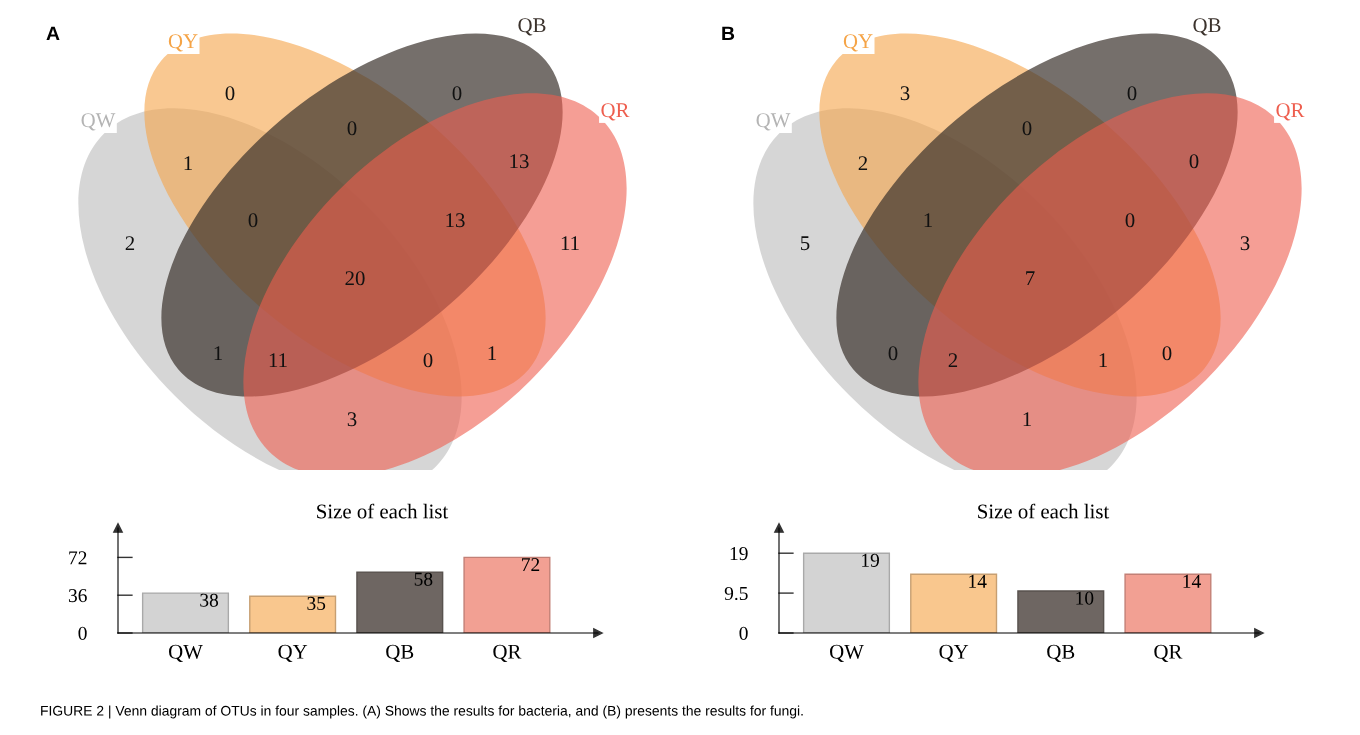 The image size is (1360, 735). What do you see at coordinates (531, 564) in the screenshot?
I see `data-label: 72` at bounding box center [531, 564].